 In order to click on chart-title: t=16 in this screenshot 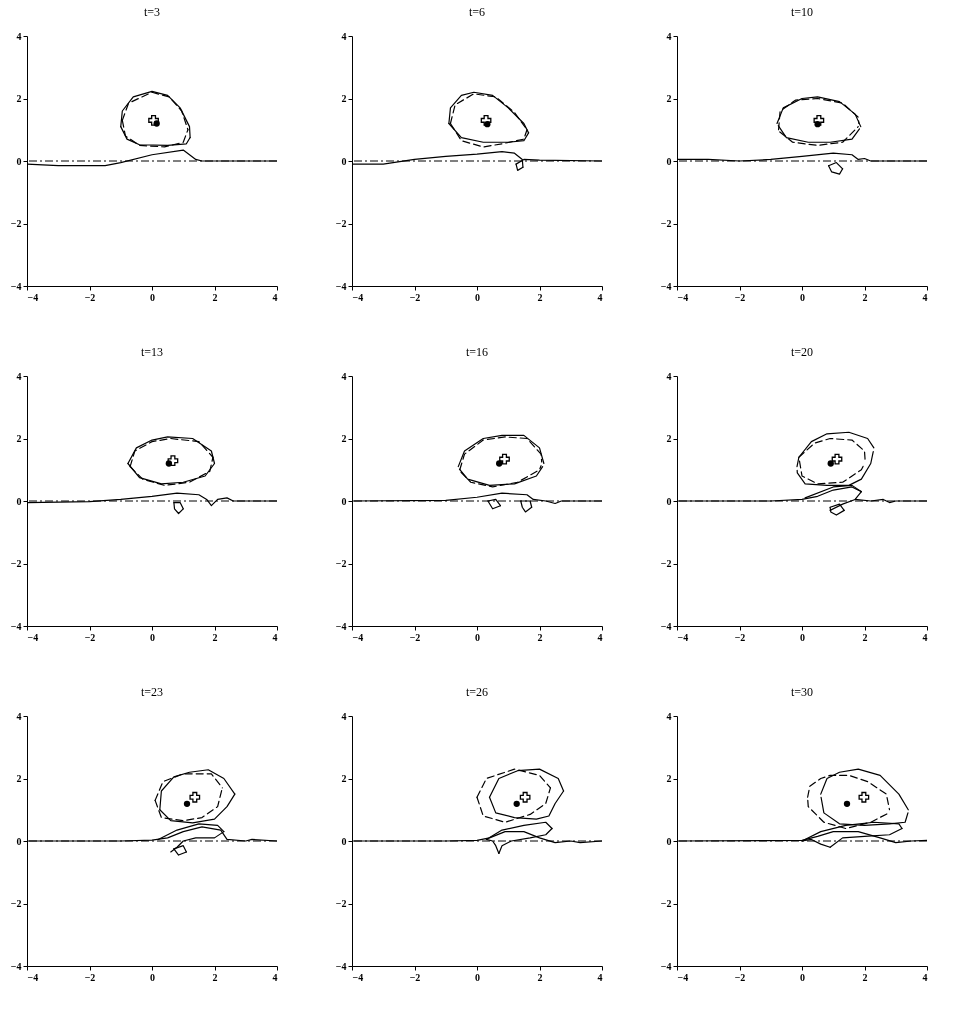, I will do `click(477, 352)`.